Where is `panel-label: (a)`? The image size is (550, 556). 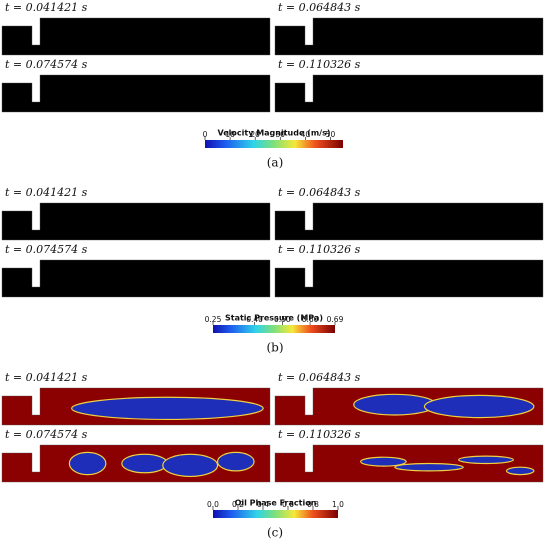 panel-label: (a) is located at coordinates (275, 163).